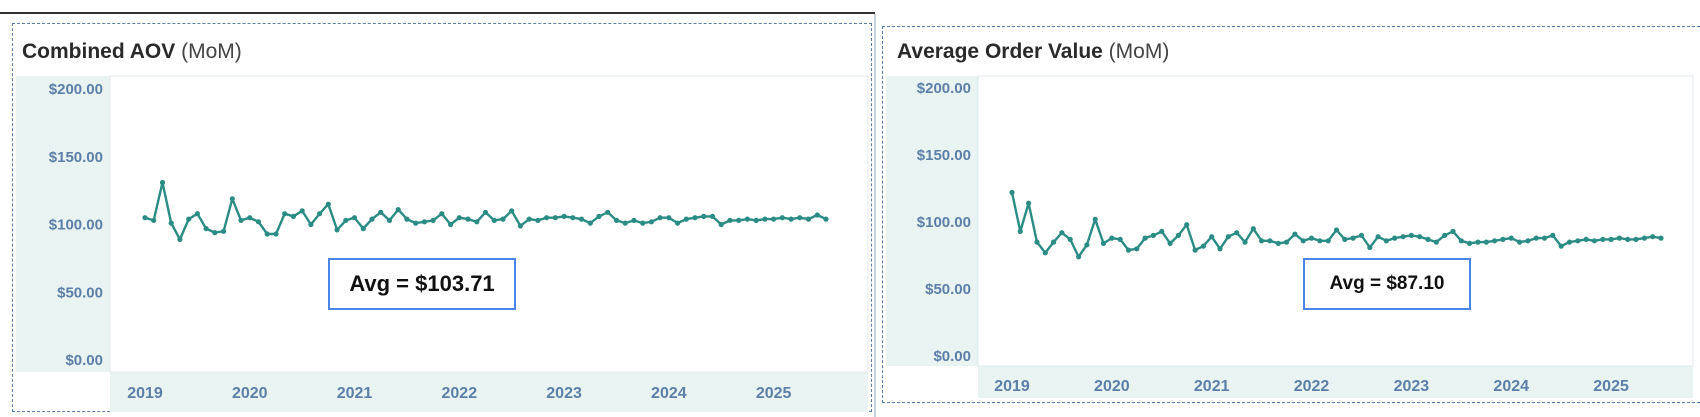 The width and height of the screenshot is (1700, 417). I want to click on average-order-value-x-tick-label: 2021, so click(1212, 386).